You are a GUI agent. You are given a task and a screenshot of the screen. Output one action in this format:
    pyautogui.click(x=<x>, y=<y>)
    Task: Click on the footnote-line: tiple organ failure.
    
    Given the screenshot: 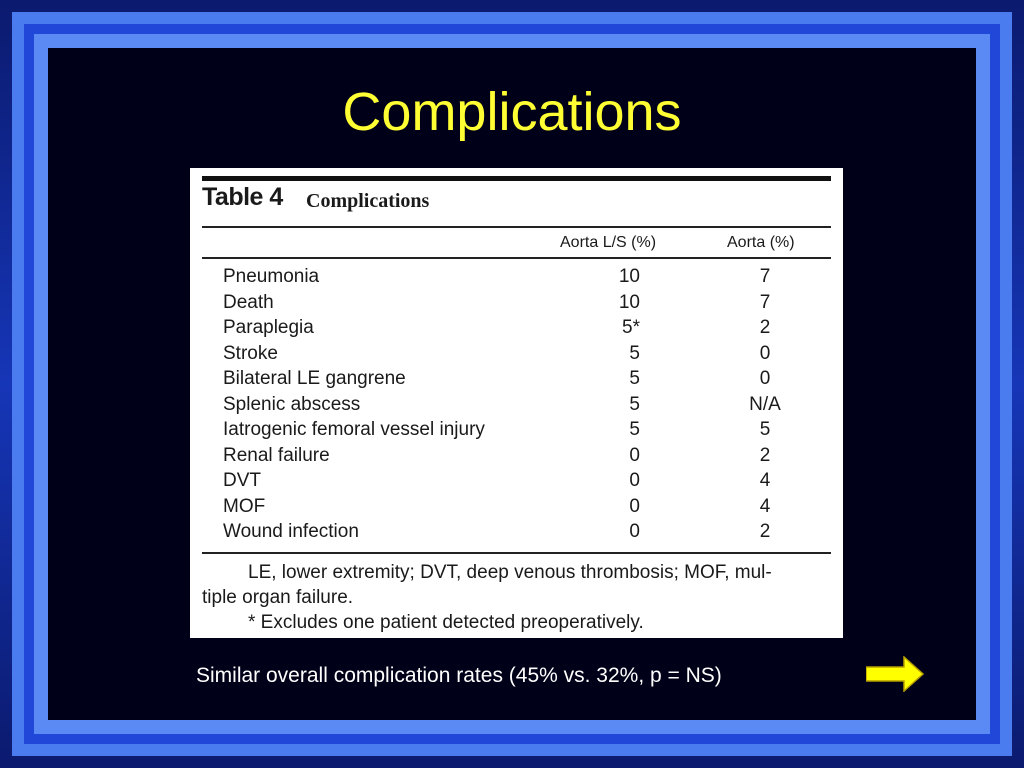 What is the action you would take?
    pyautogui.click(x=278, y=597)
    